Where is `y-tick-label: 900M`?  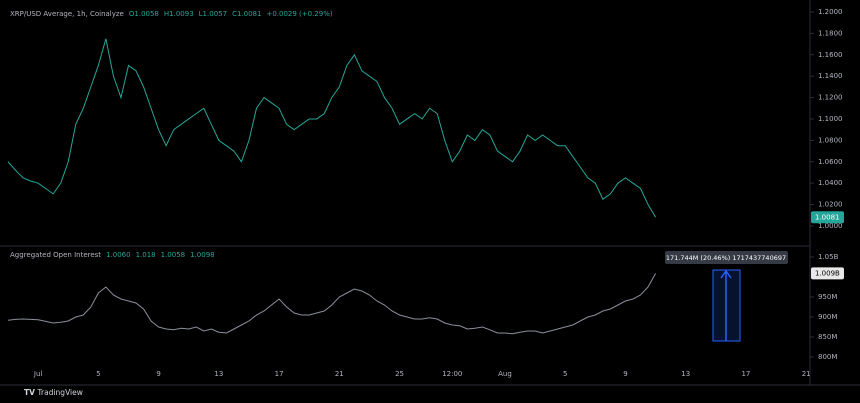
y-tick-label: 900M is located at coordinates (827, 317).